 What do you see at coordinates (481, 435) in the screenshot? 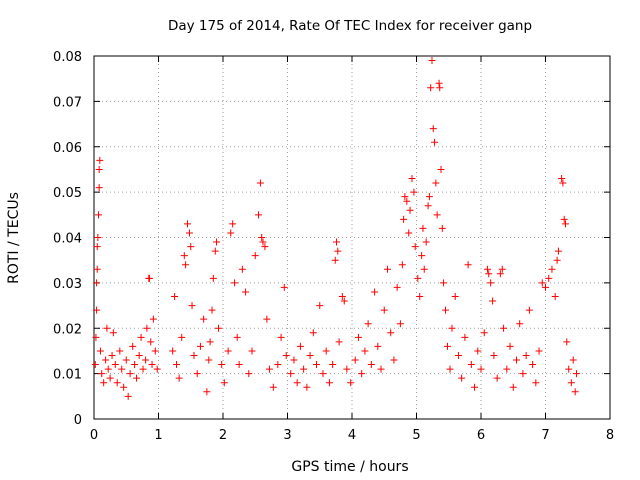
I see `x-tick-label: 6` at bounding box center [481, 435].